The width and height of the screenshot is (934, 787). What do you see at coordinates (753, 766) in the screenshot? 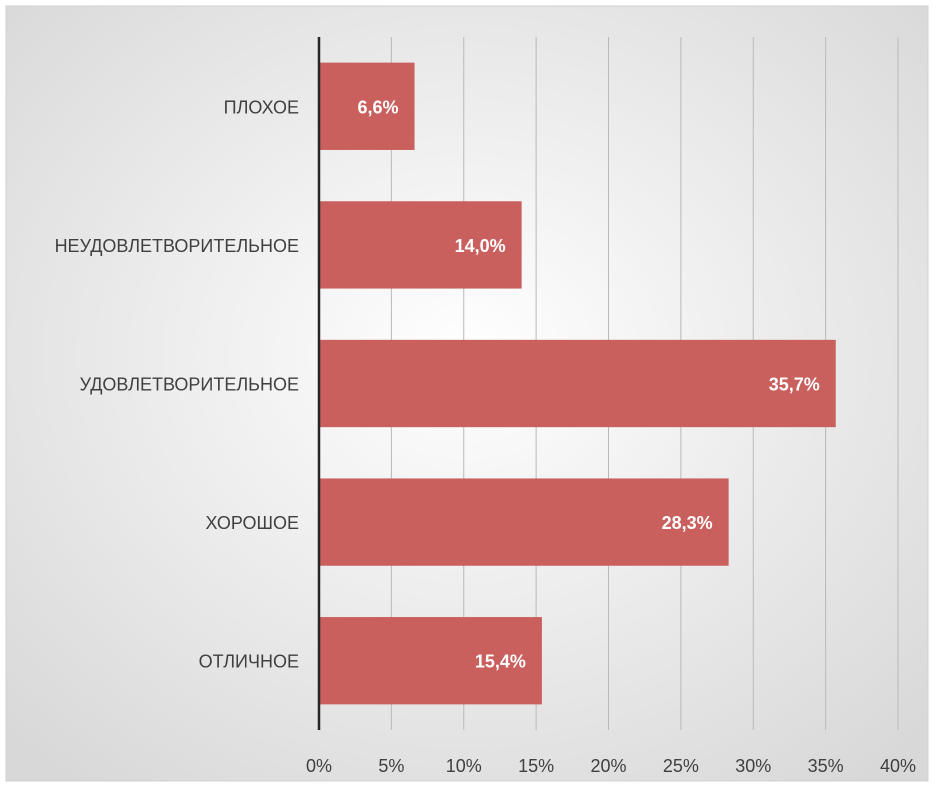
I see `x-tick-label: 30%` at bounding box center [753, 766].